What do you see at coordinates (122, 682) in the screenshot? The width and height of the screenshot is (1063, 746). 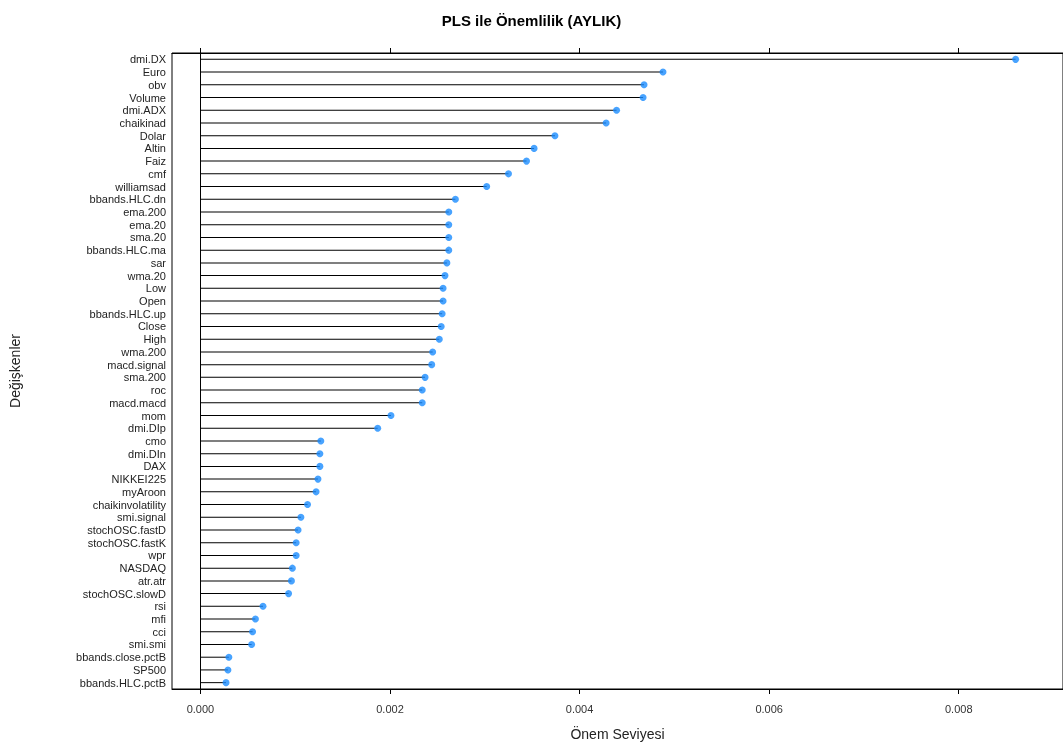 I see `y-tick-label: bbands.HLC.pctB` at bounding box center [122, 682].